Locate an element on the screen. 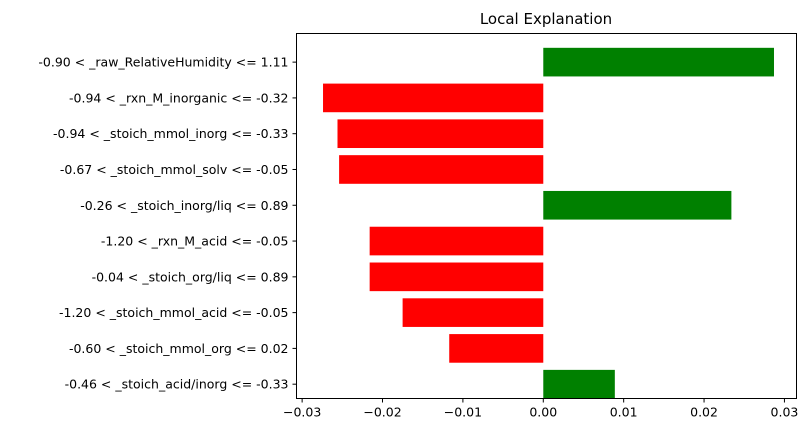  chart-title: Local Explanation is located at coordinates (546, 19).